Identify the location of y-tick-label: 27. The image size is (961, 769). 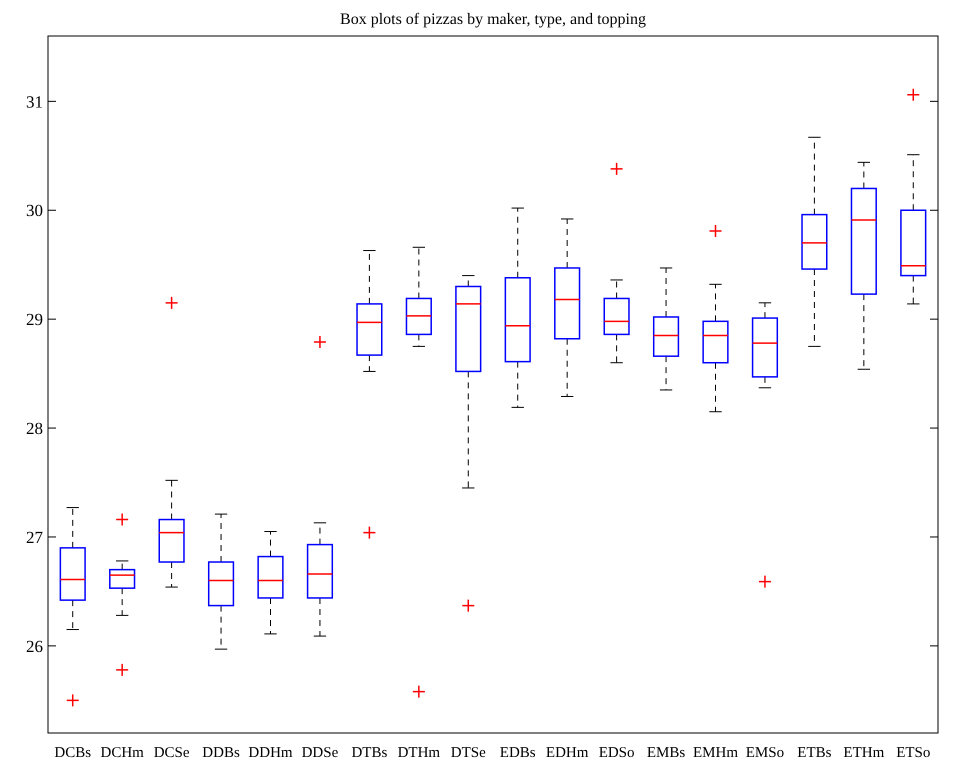
(35, 537).